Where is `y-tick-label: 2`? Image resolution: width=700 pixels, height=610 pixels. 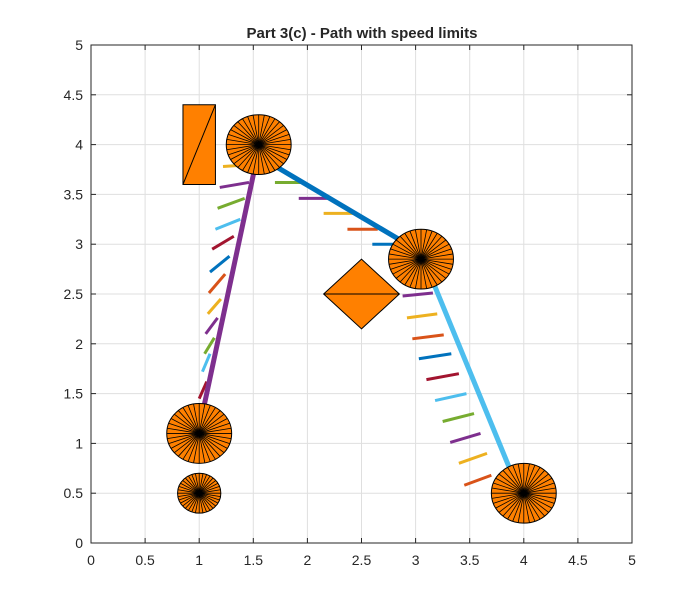
y-tick-label: 2 is located at coordinates (79, 344).